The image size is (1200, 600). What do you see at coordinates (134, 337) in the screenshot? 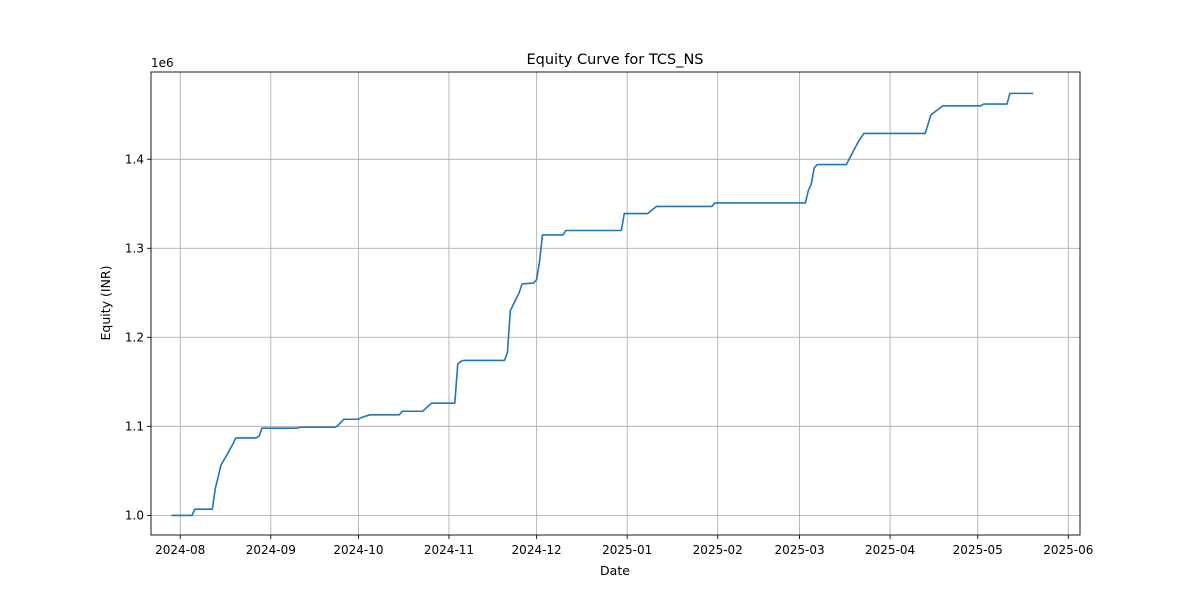
I see `y-tick-label: 1.2` at bounding box center [134, 337].